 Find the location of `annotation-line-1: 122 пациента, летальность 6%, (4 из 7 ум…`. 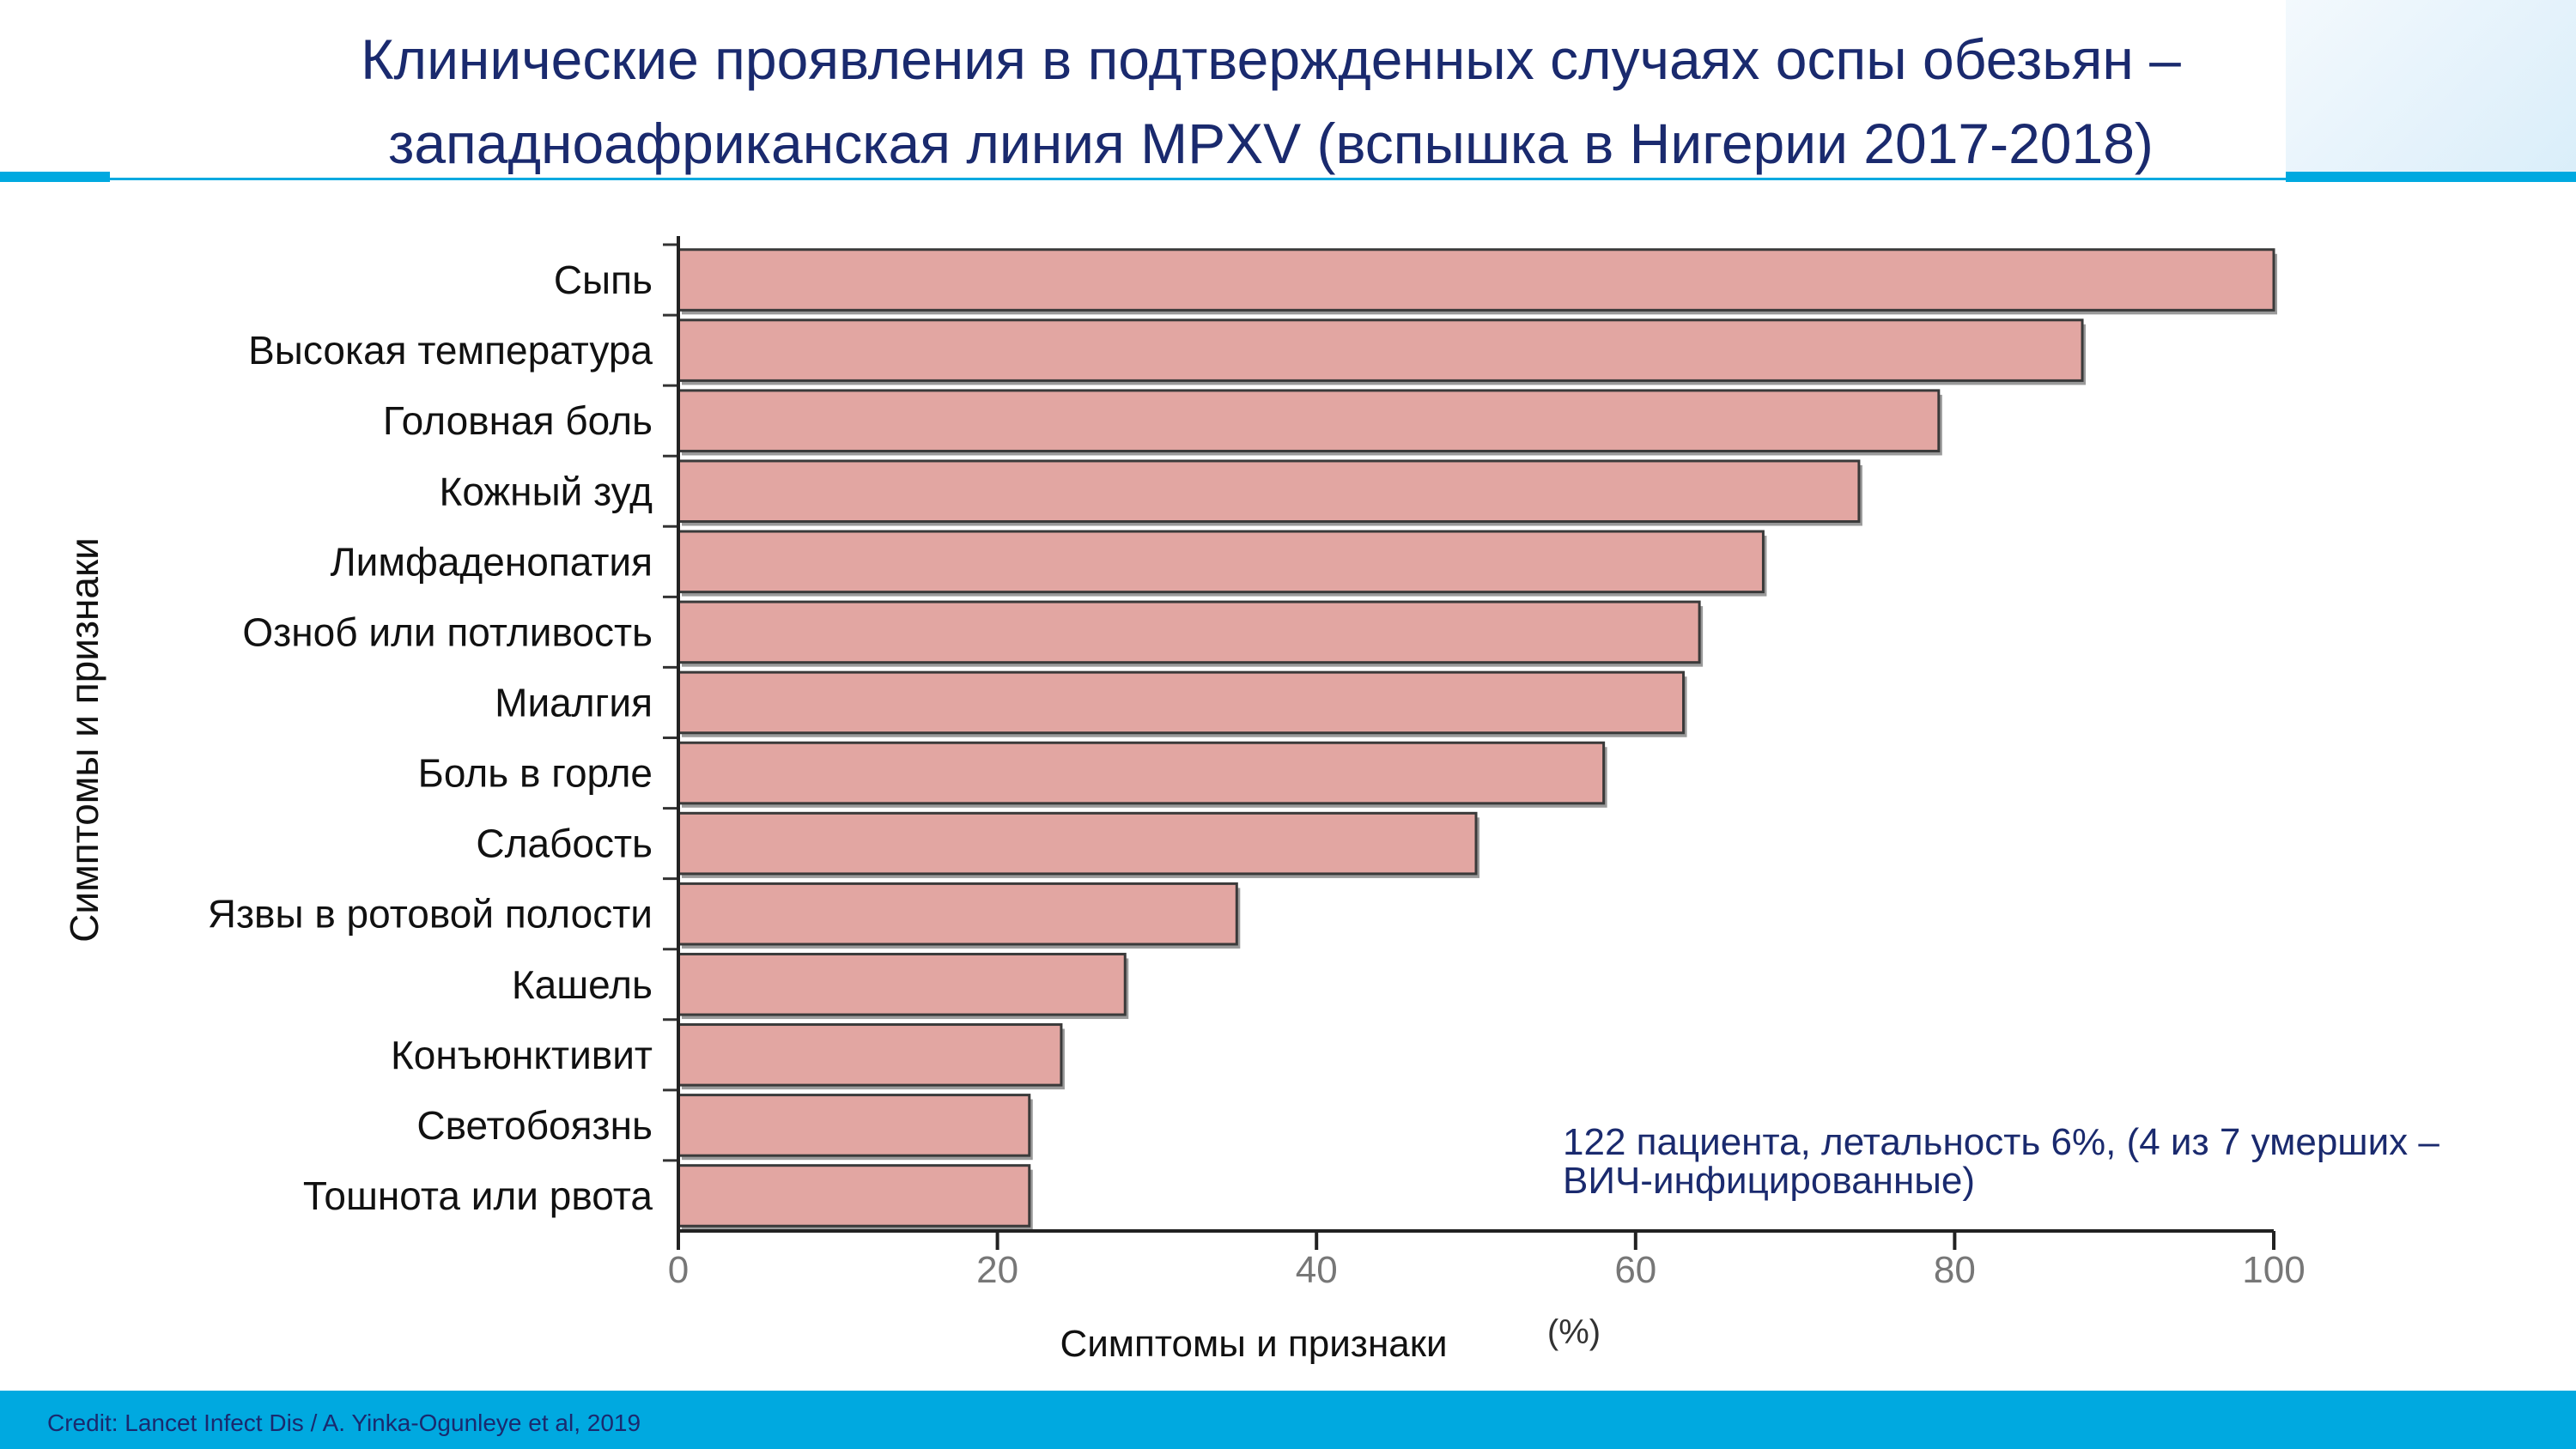

annotation-line-1: 122 пациента, летальность 6%, (4 из 7 ум… is located at coordinates (2001, 1142).